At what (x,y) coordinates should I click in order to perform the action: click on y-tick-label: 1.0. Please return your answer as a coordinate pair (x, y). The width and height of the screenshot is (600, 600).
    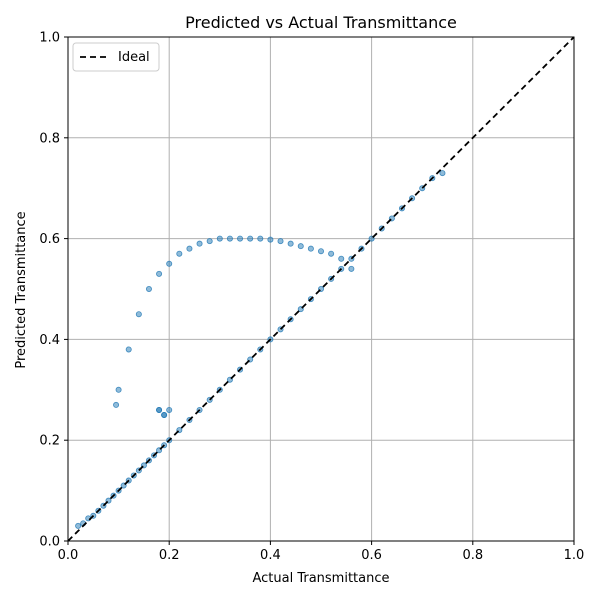
    Looking at the image, I should click on (49, 38).